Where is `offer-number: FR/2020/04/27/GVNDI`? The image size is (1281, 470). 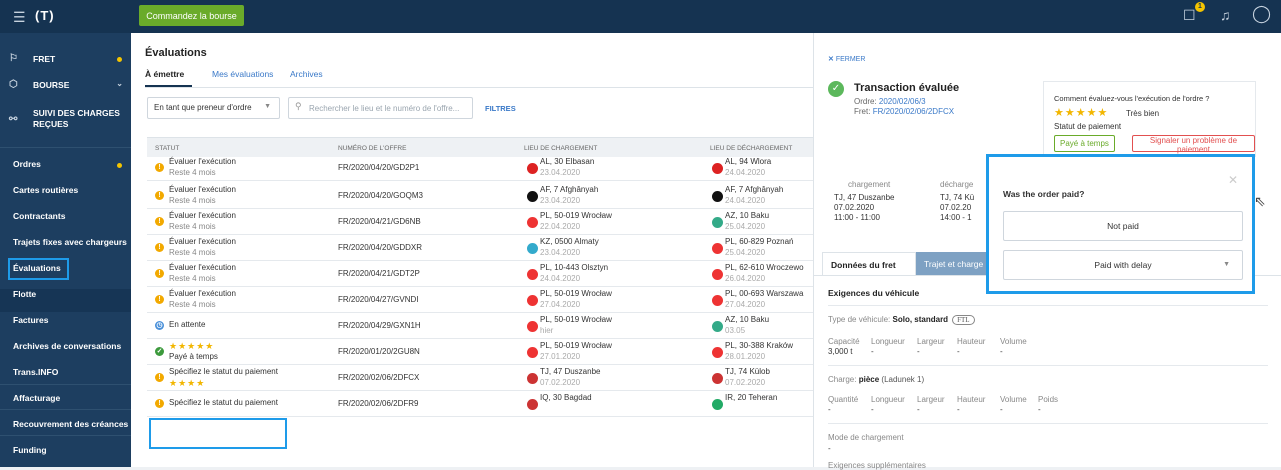 offer-number: FR/2020/04/27/GVNDI is located at coordinates (378, 299).